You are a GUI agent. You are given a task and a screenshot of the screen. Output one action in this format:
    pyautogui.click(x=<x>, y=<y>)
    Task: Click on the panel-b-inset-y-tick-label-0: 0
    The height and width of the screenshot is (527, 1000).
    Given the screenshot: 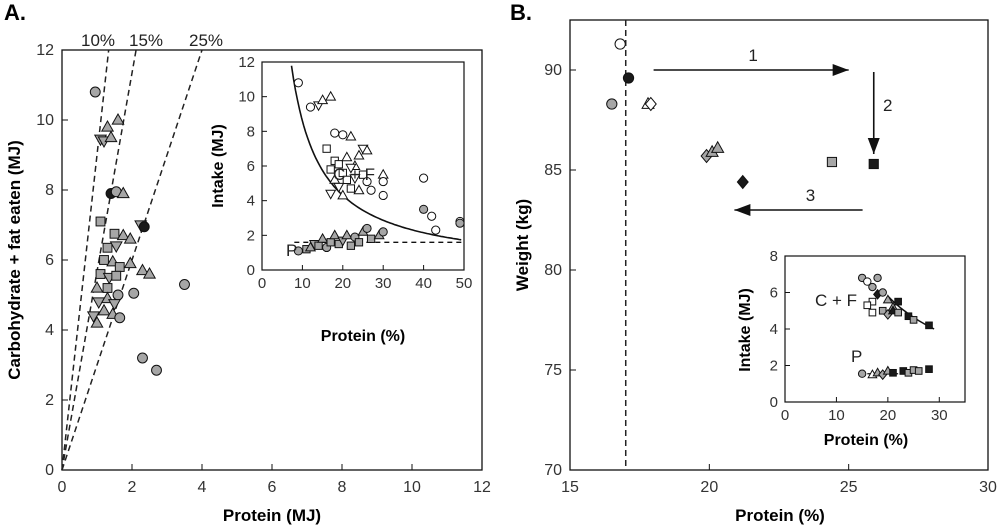 What is the action you would take?
    pyautogui.click(x=774, y=402)
    